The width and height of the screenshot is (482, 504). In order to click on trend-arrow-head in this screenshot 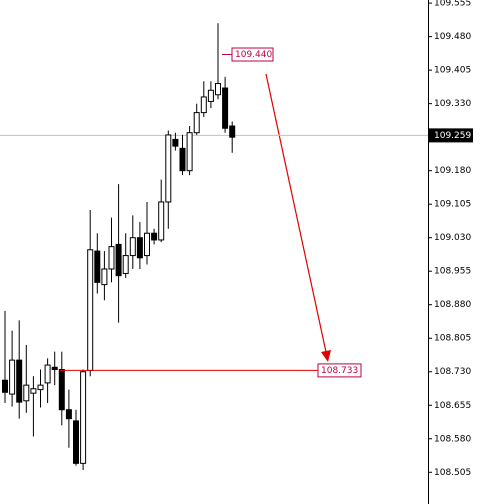, I will do `click(326, 356)`.